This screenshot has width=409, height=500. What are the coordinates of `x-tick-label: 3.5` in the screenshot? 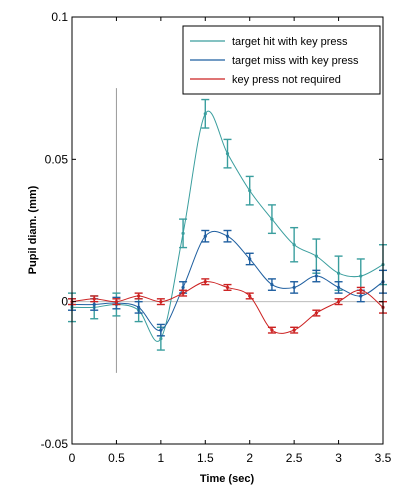 It's located at (383, 458).